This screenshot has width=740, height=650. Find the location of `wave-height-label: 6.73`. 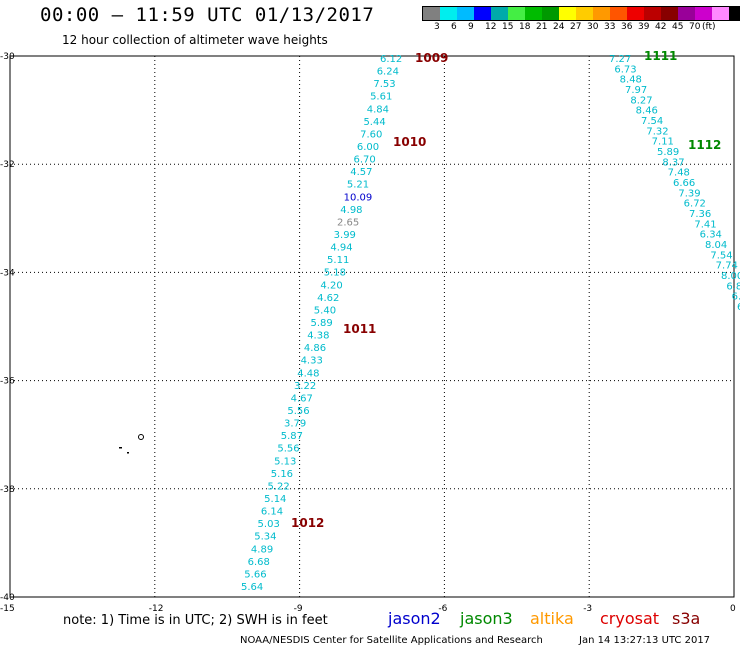

wave-height-label: 6.73 is located at coordinates (625, 69).